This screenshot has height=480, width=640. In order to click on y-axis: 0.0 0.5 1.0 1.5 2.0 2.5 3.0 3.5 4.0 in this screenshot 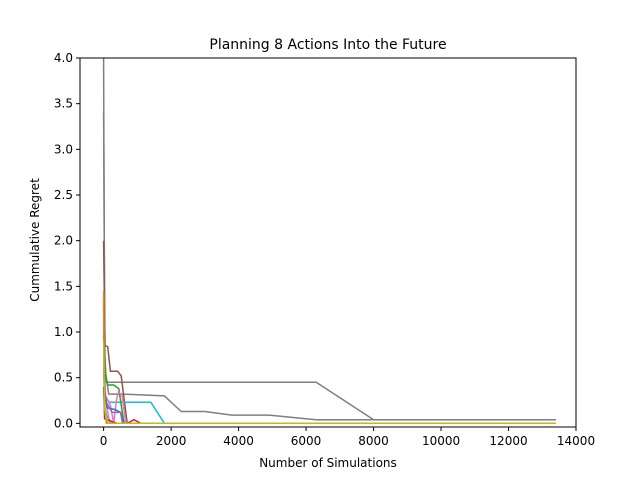, I will do `click(67, 240)`.